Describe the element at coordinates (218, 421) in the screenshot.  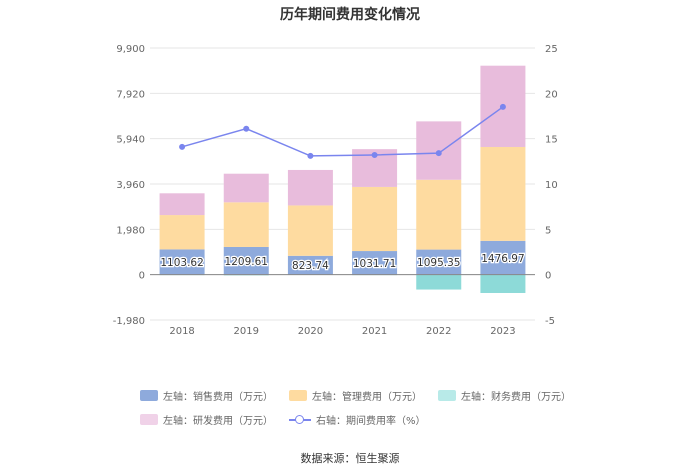
I see `legend-label-rnd: 左轴：研发费用（万元）` at that location.